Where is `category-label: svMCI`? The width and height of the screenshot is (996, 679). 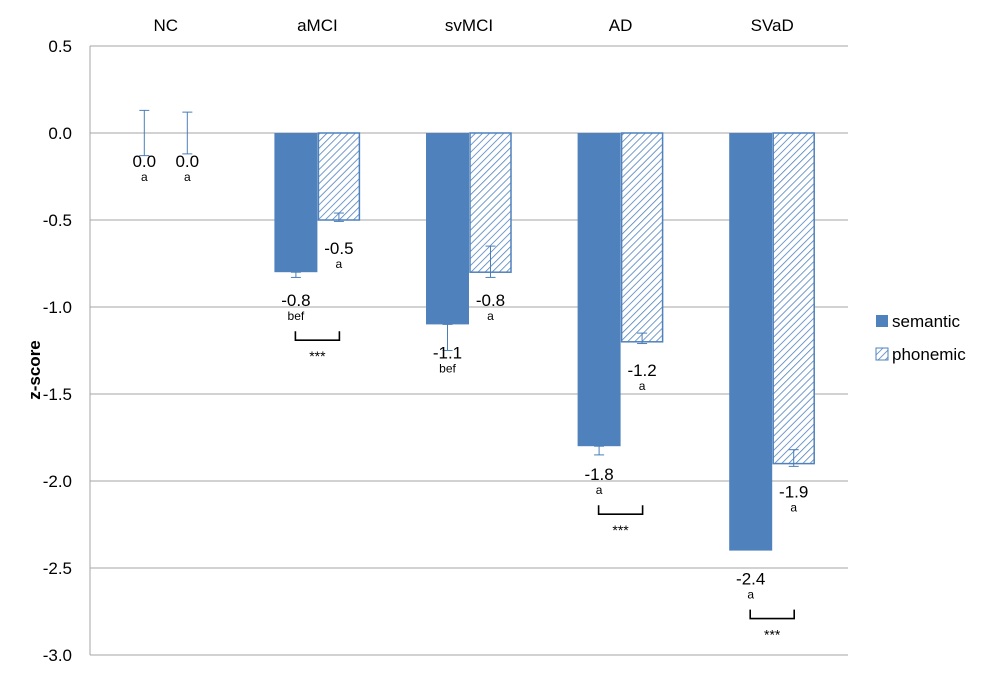 category-label: svMCI is located at coordinates (469, 25).